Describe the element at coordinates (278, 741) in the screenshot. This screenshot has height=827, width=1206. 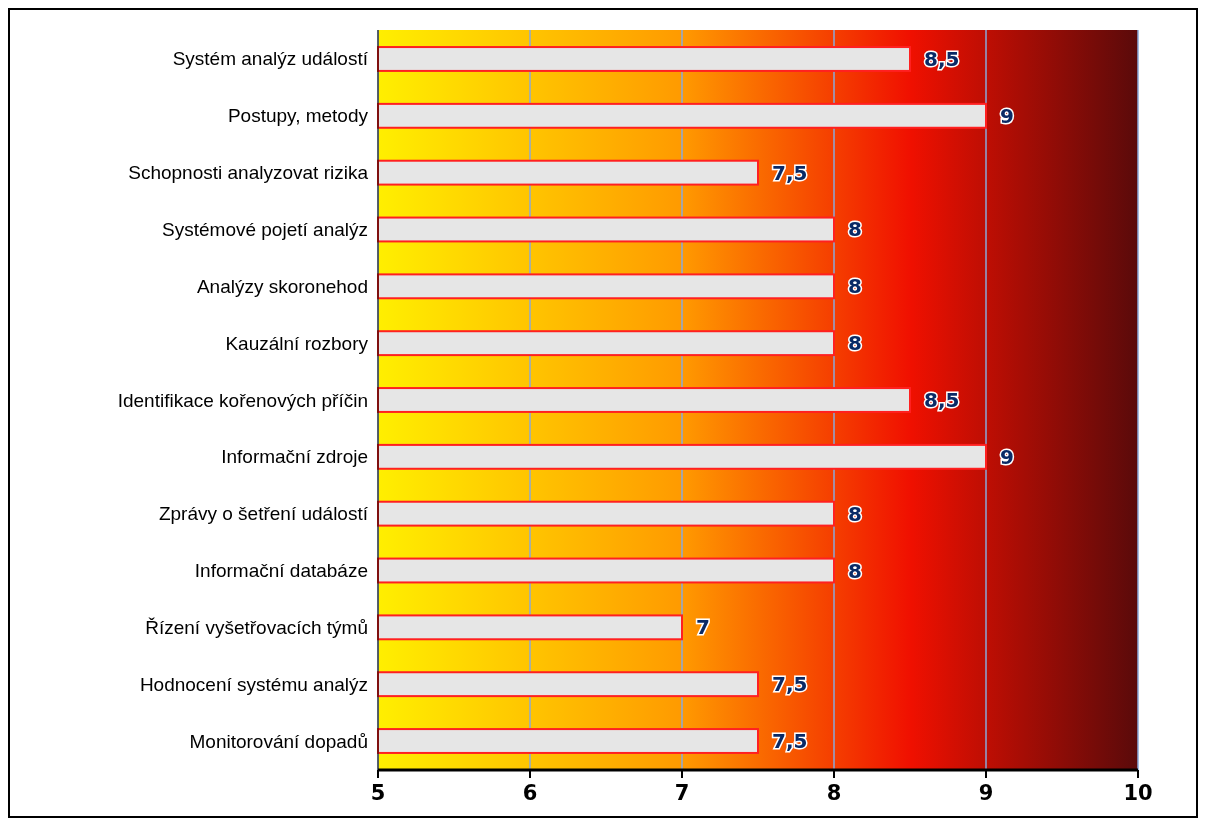
I see `y-tick-label: Monitorování dopadů` at that location.